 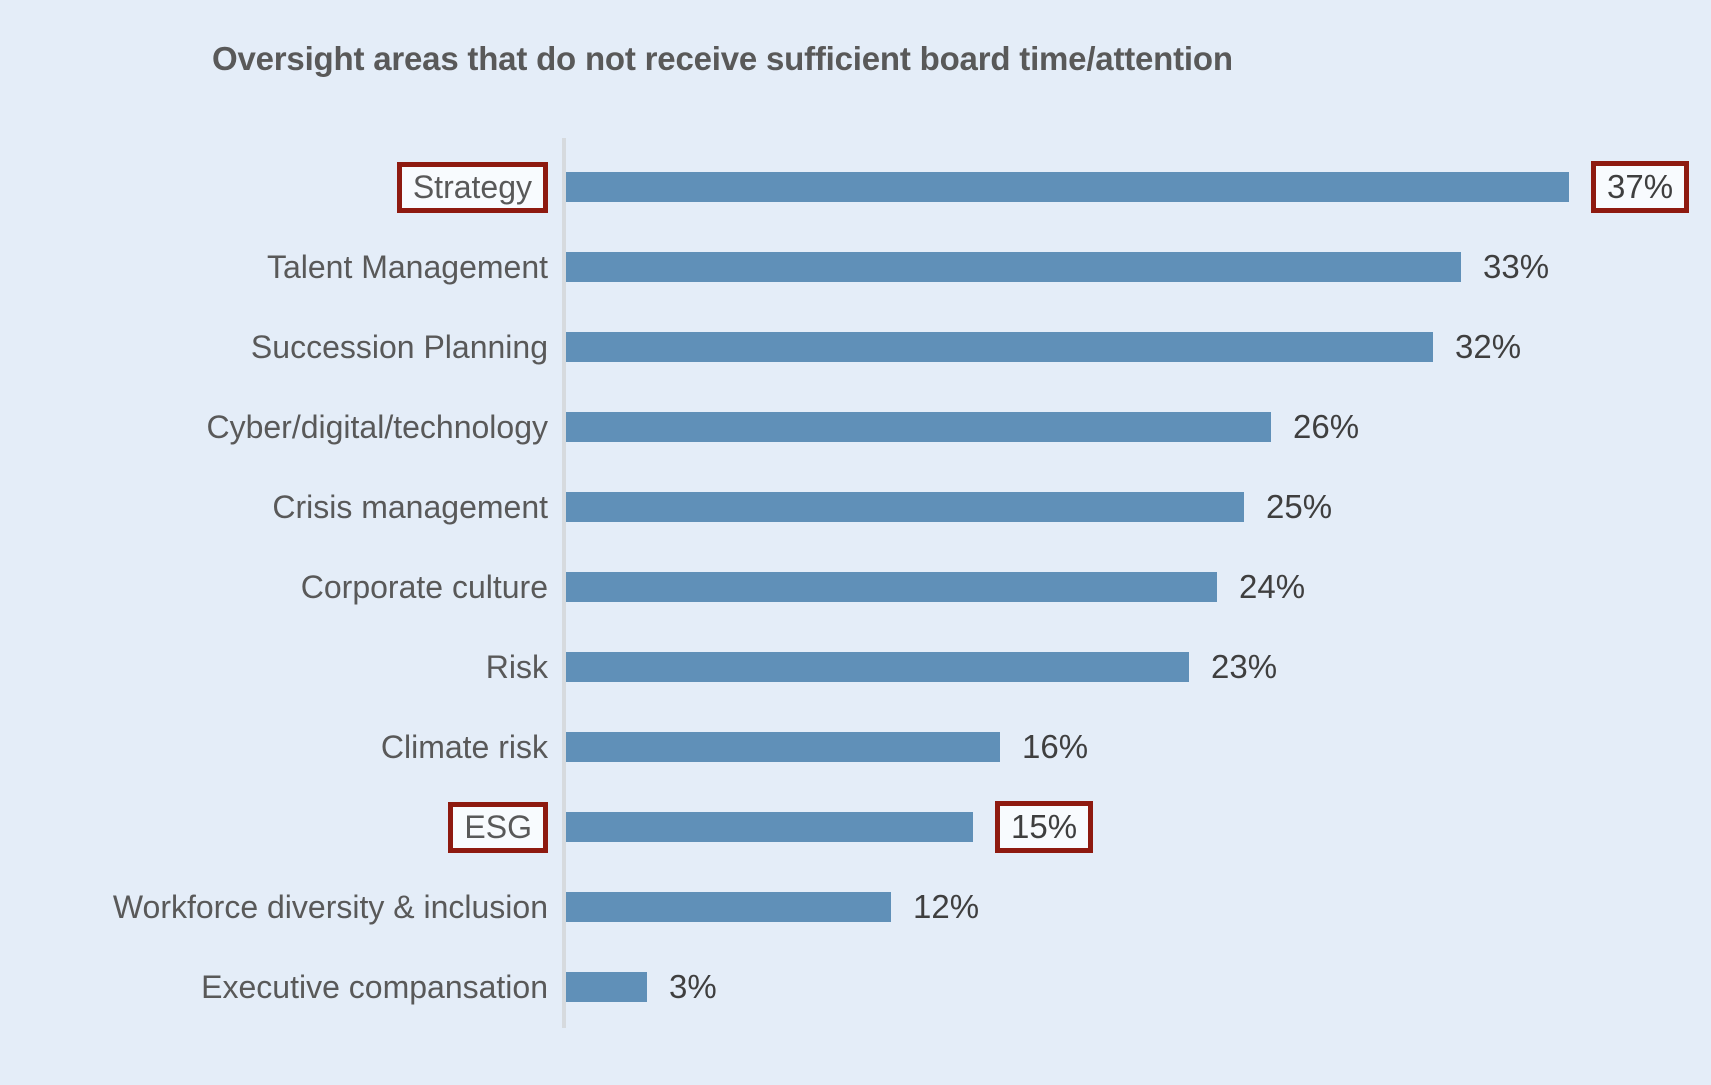 What do you see at coordinates (1138, 827) in the screenshot?
I see `bar-cell: 15%` at bounding box center [1138, 827].